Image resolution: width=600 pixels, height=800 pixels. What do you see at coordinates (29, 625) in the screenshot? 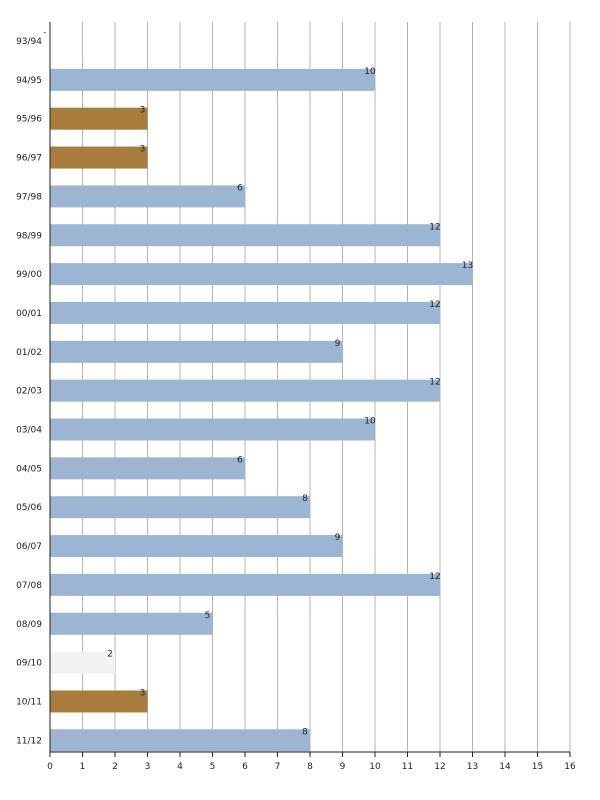
I see `category-label: 08/09` at bounding box center [29, 625].